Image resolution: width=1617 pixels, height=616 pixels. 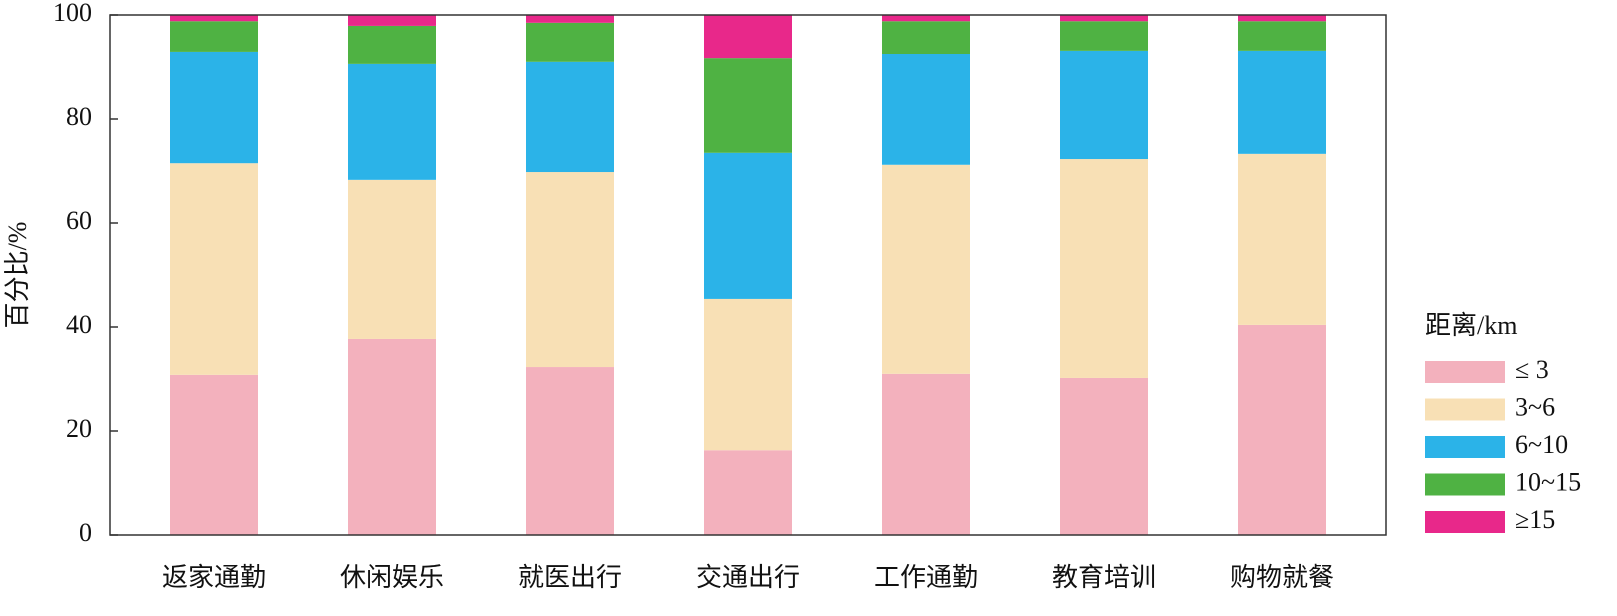 What do you see at coordinates (926, 577) in the screenshot?
I see `x-tick-label: 工作通勤` at bounding box center [926, 577].